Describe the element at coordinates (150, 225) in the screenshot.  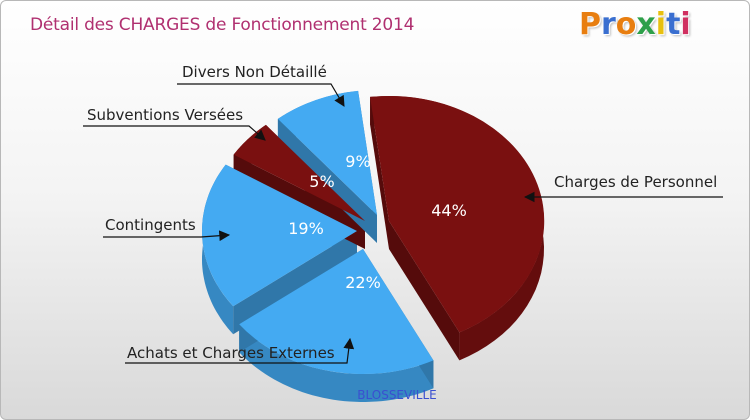
I see `slice-category-label: Contingents` at that location.